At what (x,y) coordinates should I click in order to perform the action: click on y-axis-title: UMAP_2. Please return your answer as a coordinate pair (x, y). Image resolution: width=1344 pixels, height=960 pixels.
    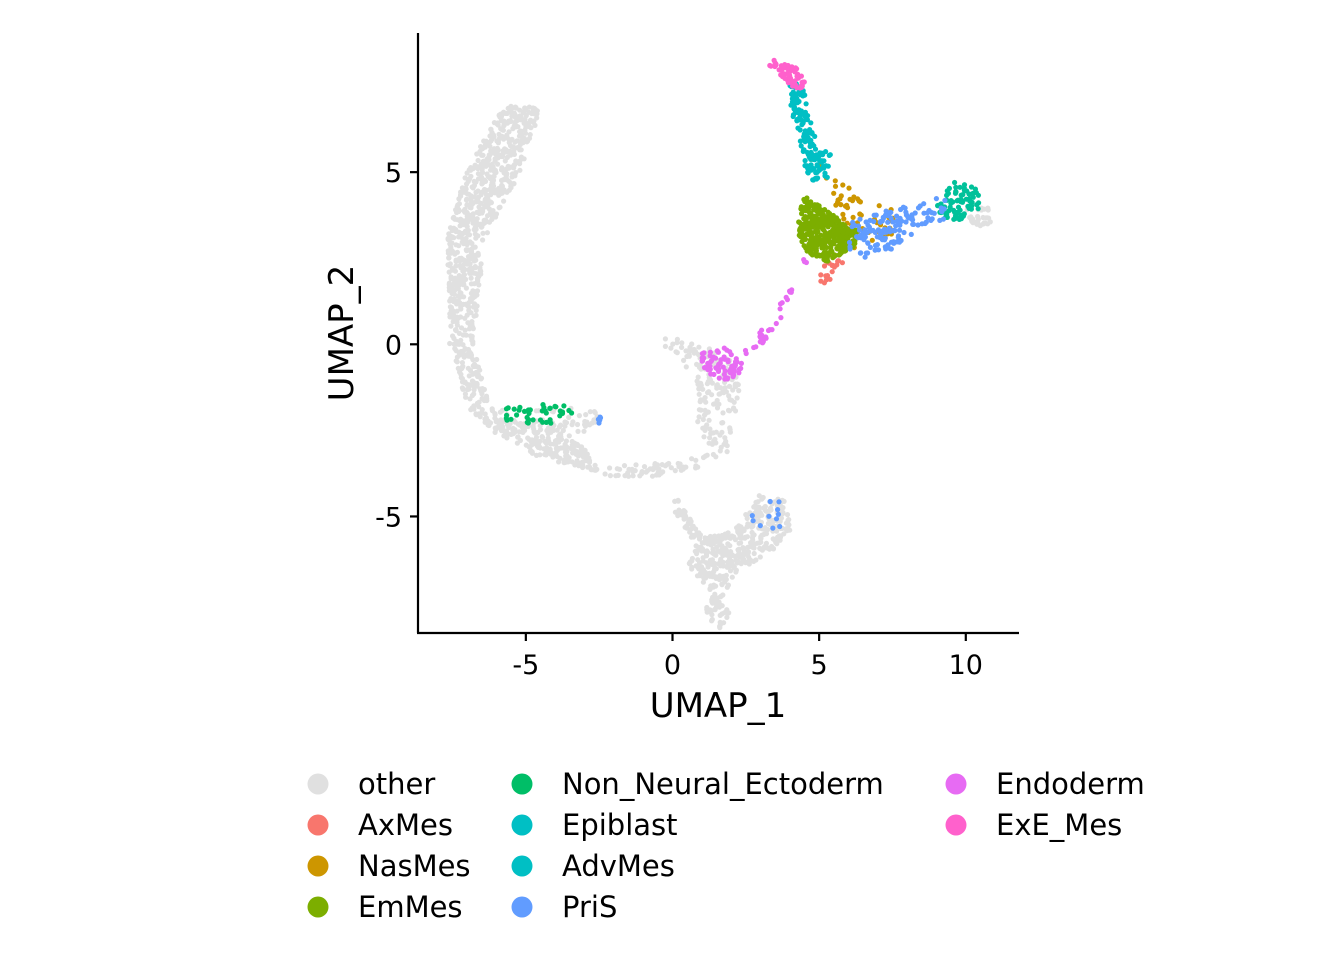
    Looking at the image, I should click on (342, 333).